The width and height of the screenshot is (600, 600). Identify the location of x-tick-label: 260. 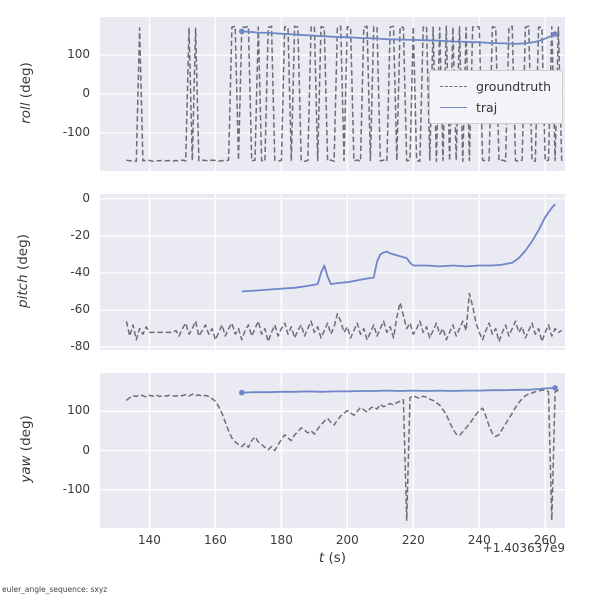
(545, 540).